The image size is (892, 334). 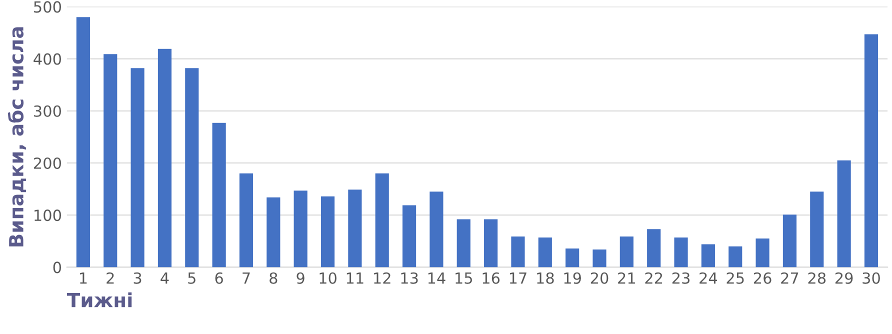 What do you see at coordinates (572, 278) in the screenshot?
I see `x-tick-label: 19` at bounding box center [572, 278].